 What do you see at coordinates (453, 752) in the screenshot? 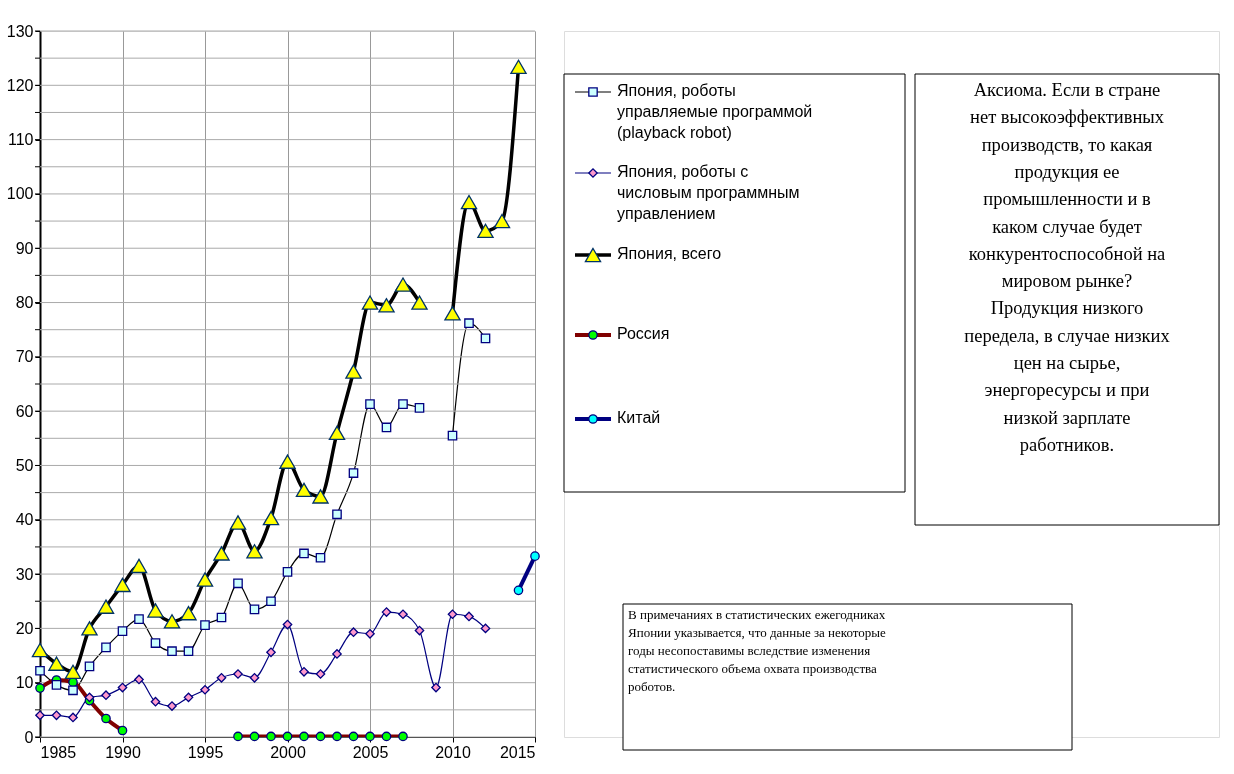
I see `x-tick-label: 2010` at bounding box center [453, 752].